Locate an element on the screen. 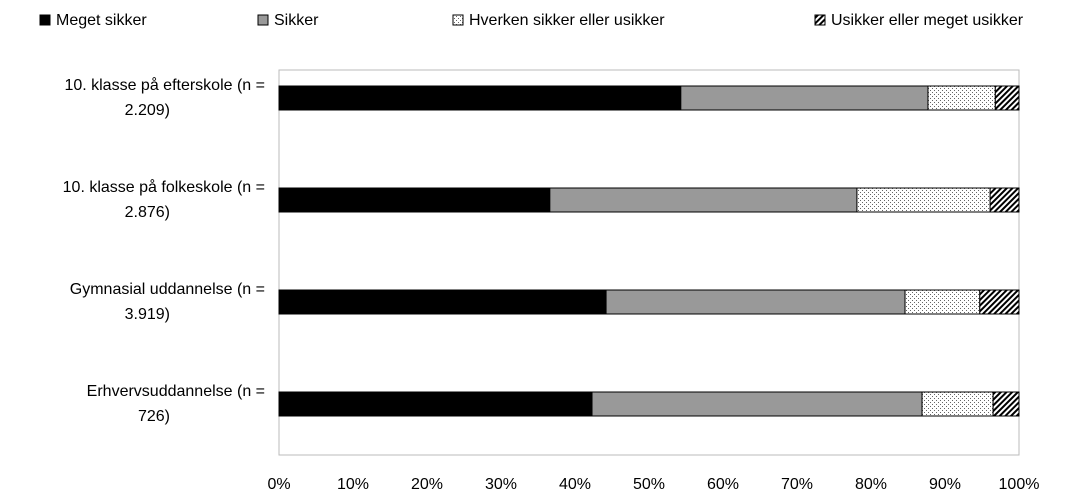 The height and width of the screenshot is (494, 1070). legend-label: Meget sikker is located at coordinates (101, 20).